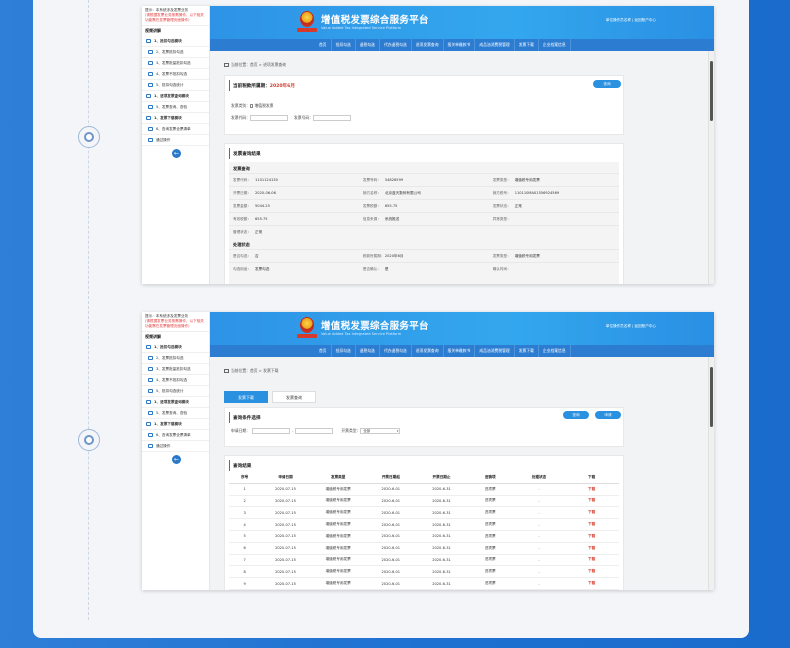  Describe the element at coordinates (153, 336) in the screenshot. I see `sidebar-section-title: 视频讲解` at that location.